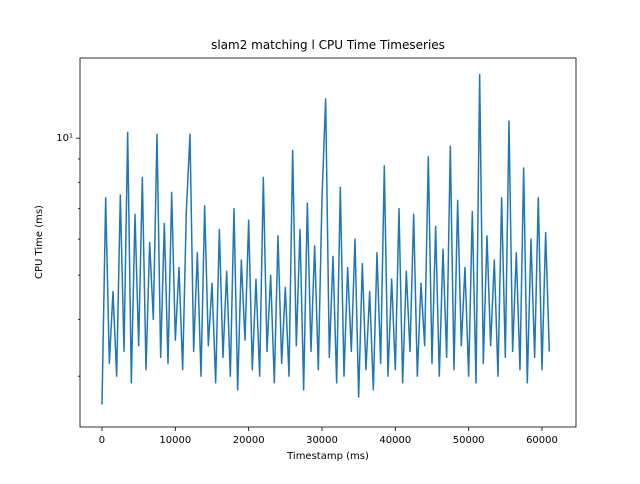 The image size is (640, 484). I want to click on x-tick-label: 0, so click(102, 440).